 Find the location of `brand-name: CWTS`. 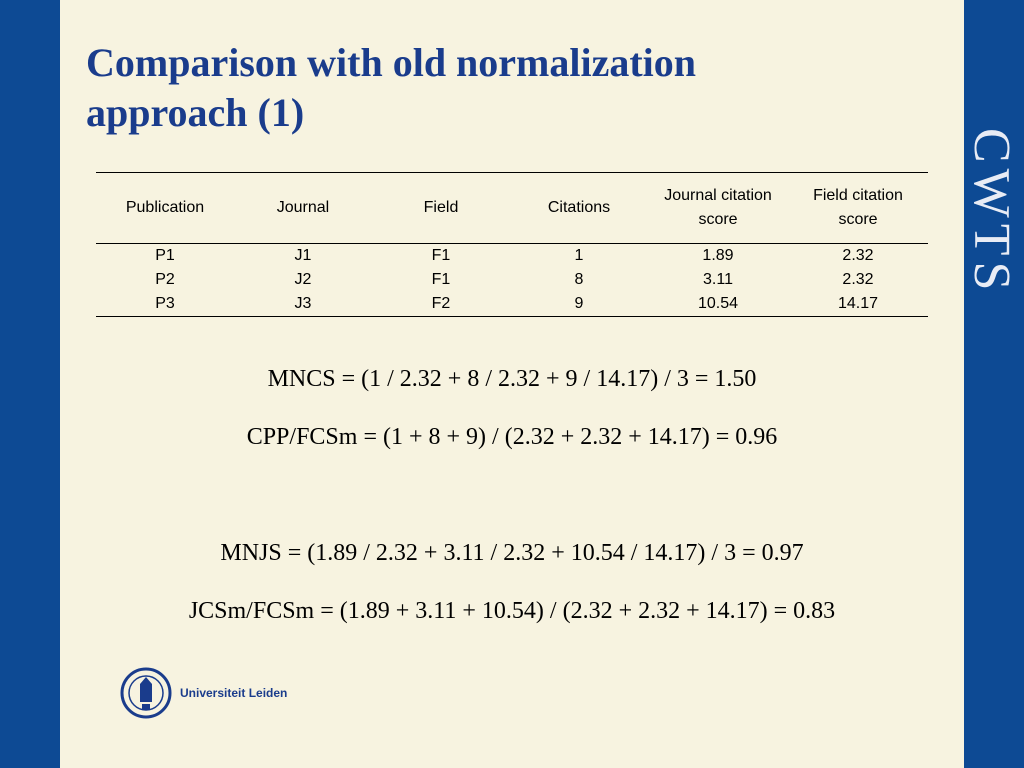

brand-name: CWTS is located at coordinates (991, 212).